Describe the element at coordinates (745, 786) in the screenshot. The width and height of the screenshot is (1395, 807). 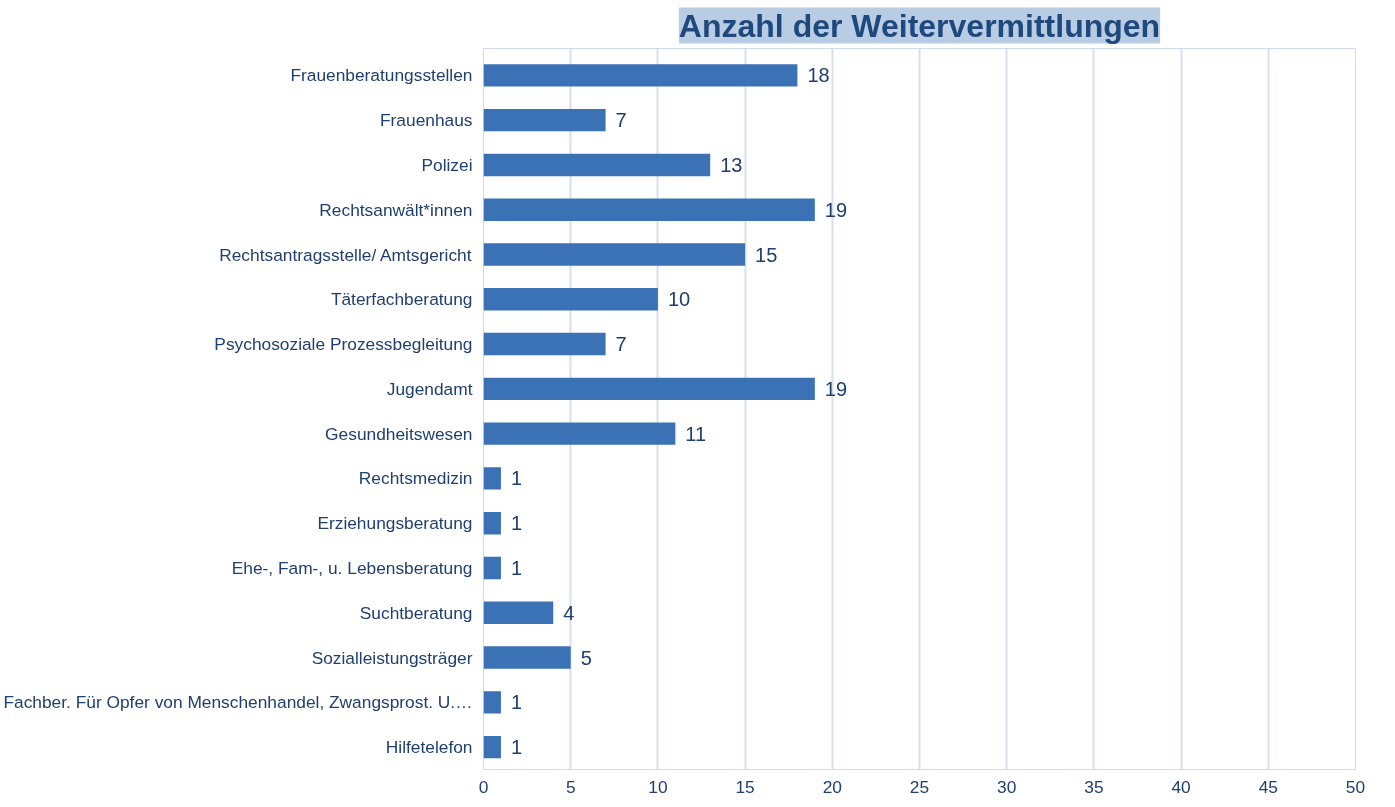
I see `x-tick-label: 15` at that location.